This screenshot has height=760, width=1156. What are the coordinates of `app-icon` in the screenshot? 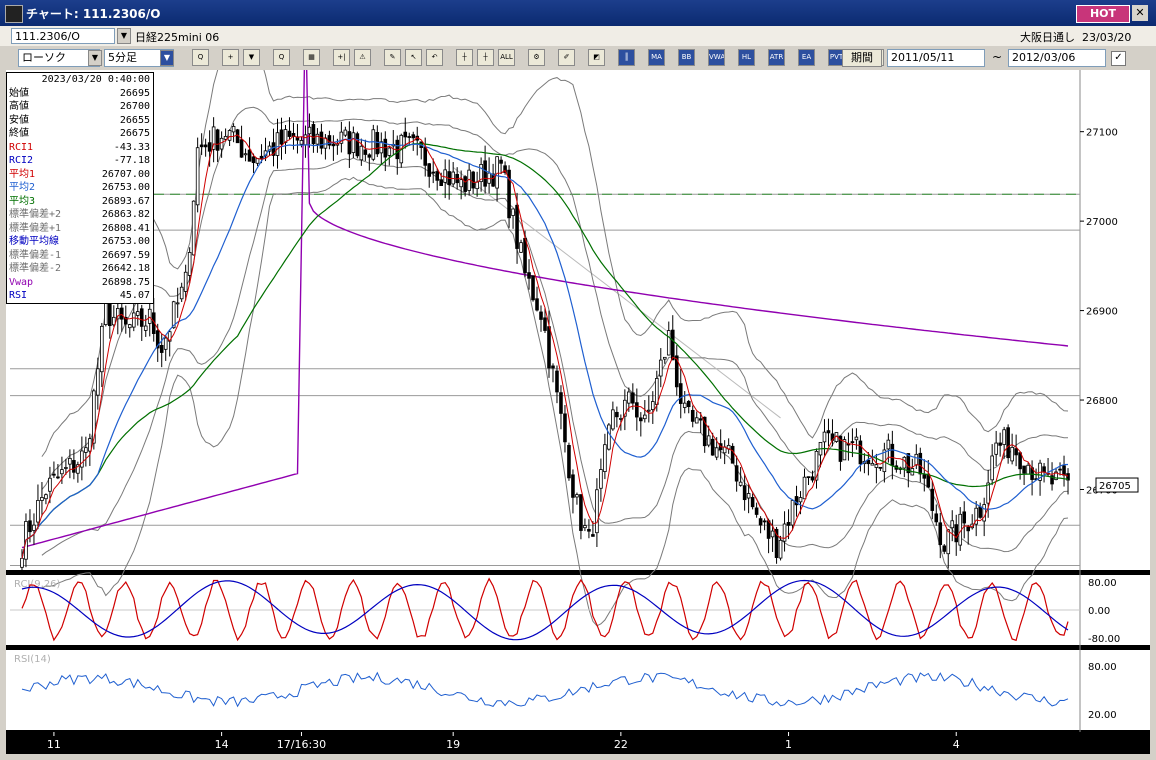 It's located at (14, 14).